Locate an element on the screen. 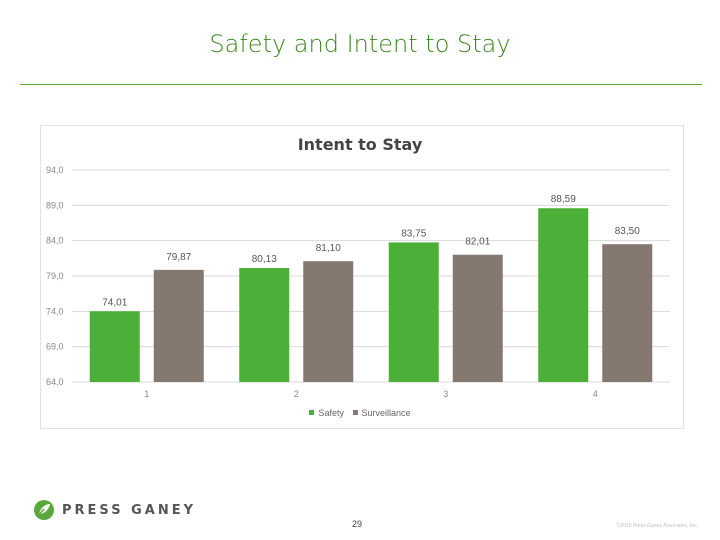  chart-legend: Safety Surveillance is located at coordinates (360, 412).